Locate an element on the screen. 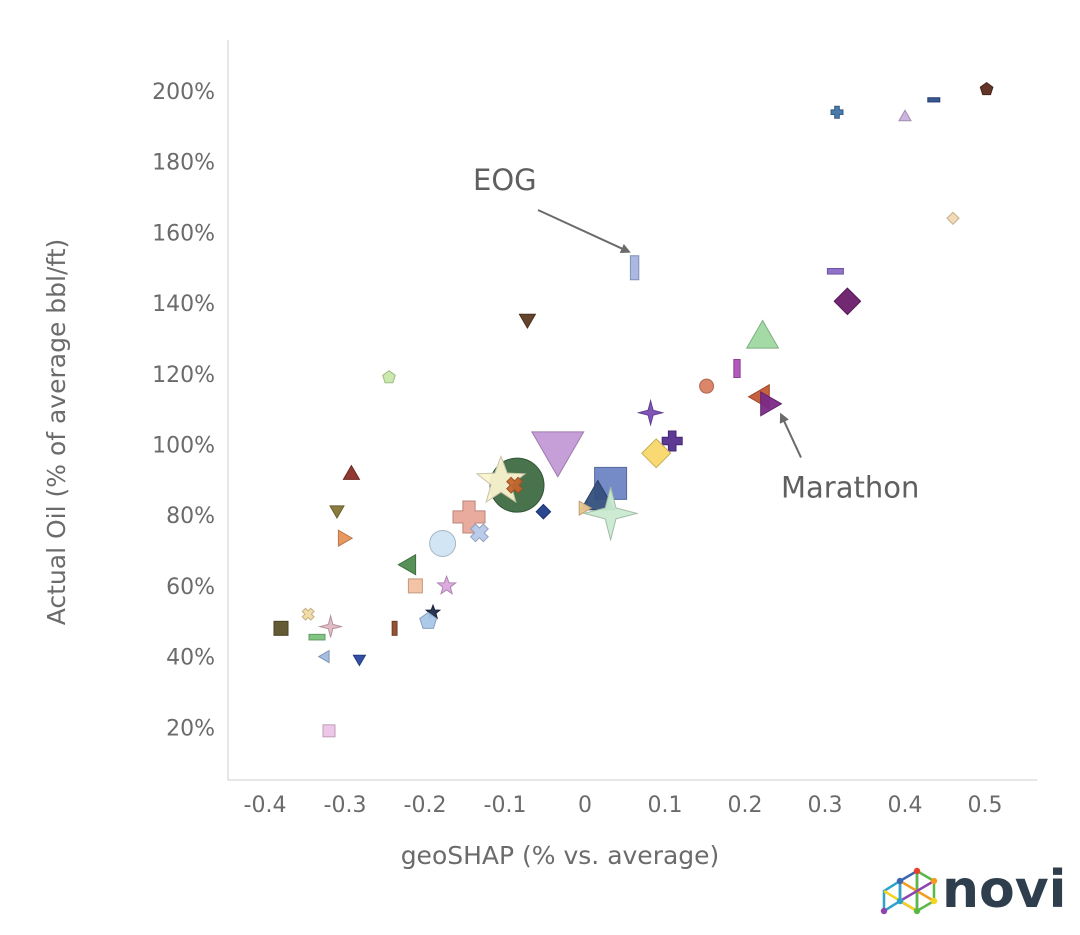  x-axis-title: geoSHAP (% vs. average) is located at coordinates (560, 855).